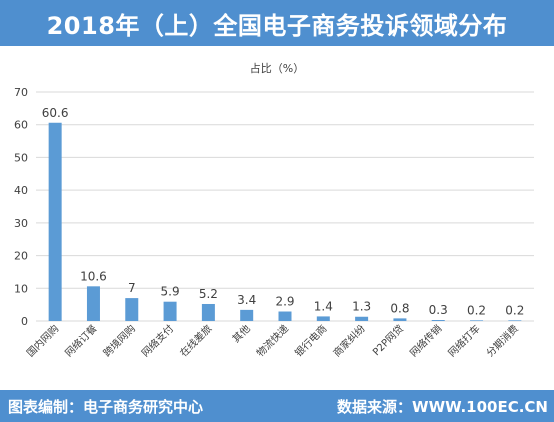  What do you see at coordinates (21, 256) in the screenshot?
I see `y-tick-label: 20` at bounding box center [21, 256].